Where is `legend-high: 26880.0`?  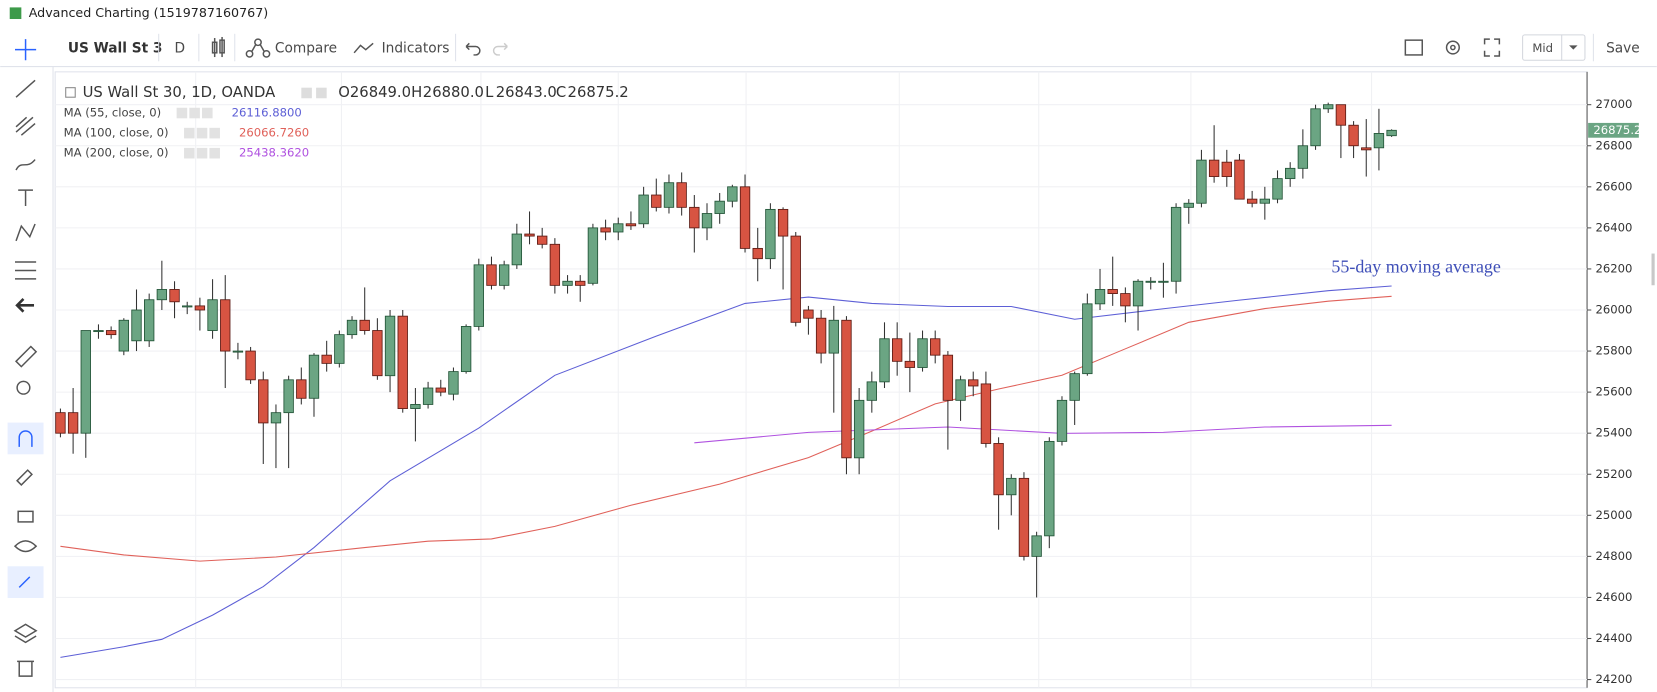
legend-high: 26880.0 is located at coordinates (453, 92).